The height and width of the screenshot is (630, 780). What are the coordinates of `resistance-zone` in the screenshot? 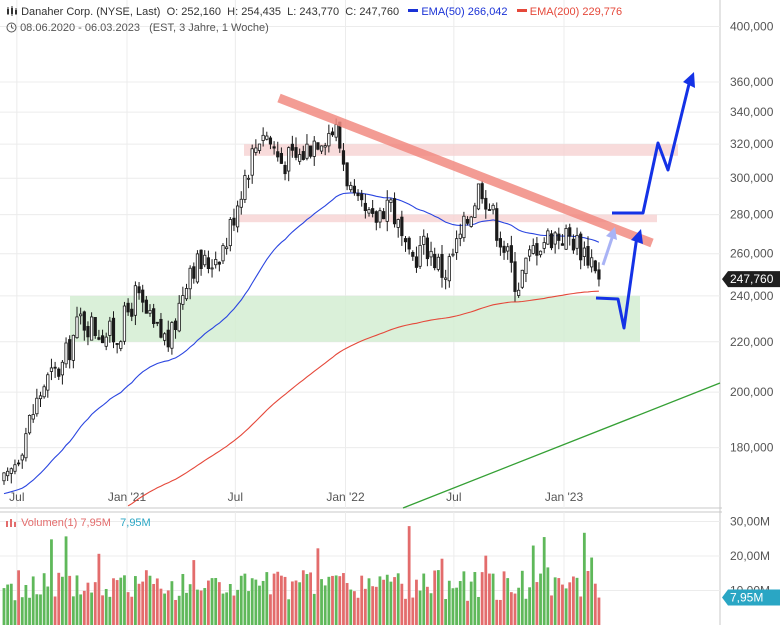 It's located at (446, 218).